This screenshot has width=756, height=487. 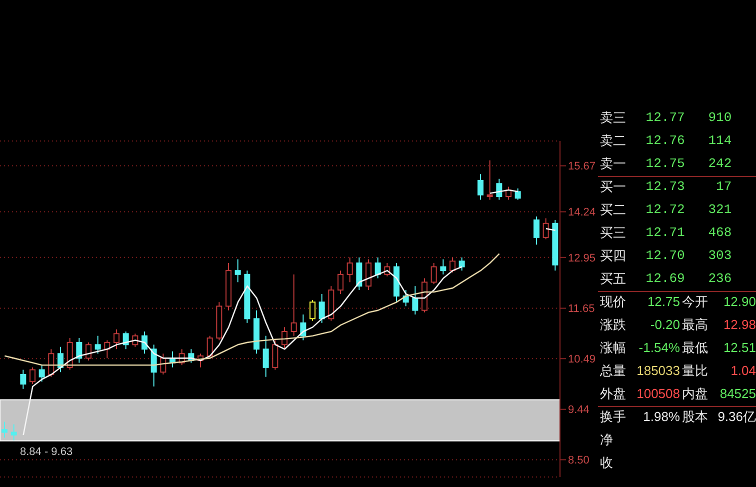 I want to click on y-tick-label: 11.65, so click(x=581, y=309).